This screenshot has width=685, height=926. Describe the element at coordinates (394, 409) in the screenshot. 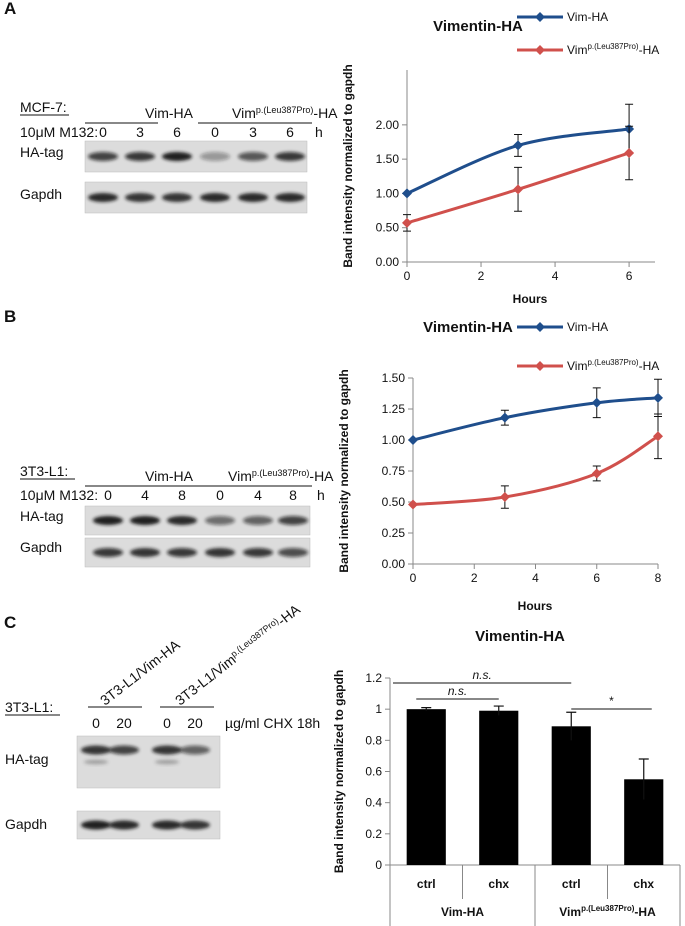

I see `y-tick-label: 1.25` at that location.